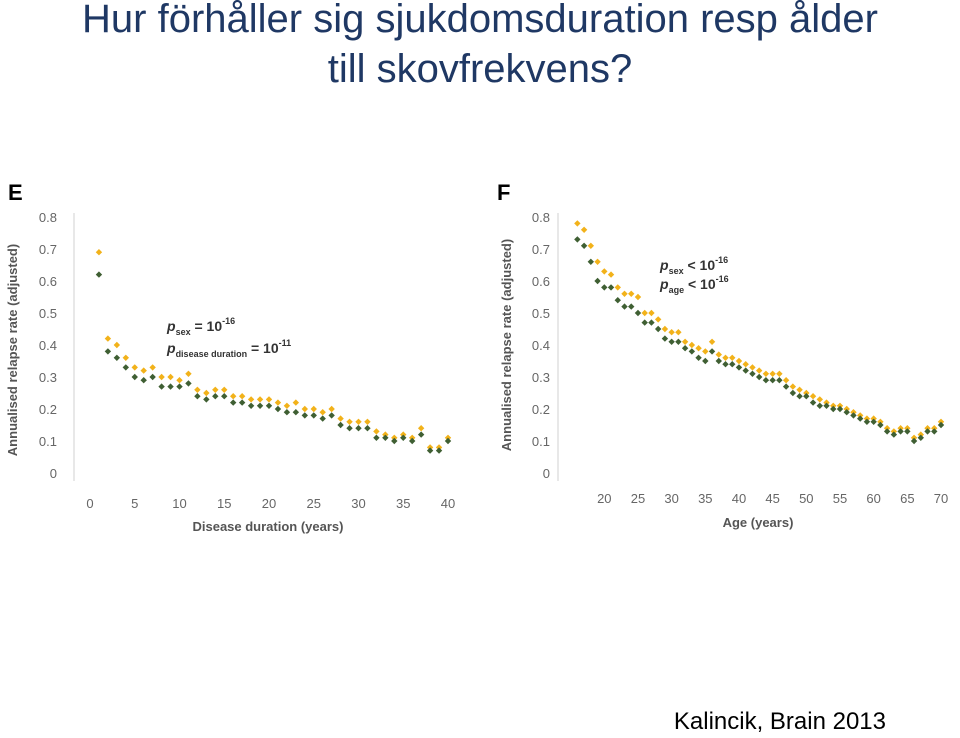 This screenshot has height=738, width=960. What do you see at coordinates (806, 498) in the screenshot?
I see `x-tick-label: 50` at bounding box center [806, 498].